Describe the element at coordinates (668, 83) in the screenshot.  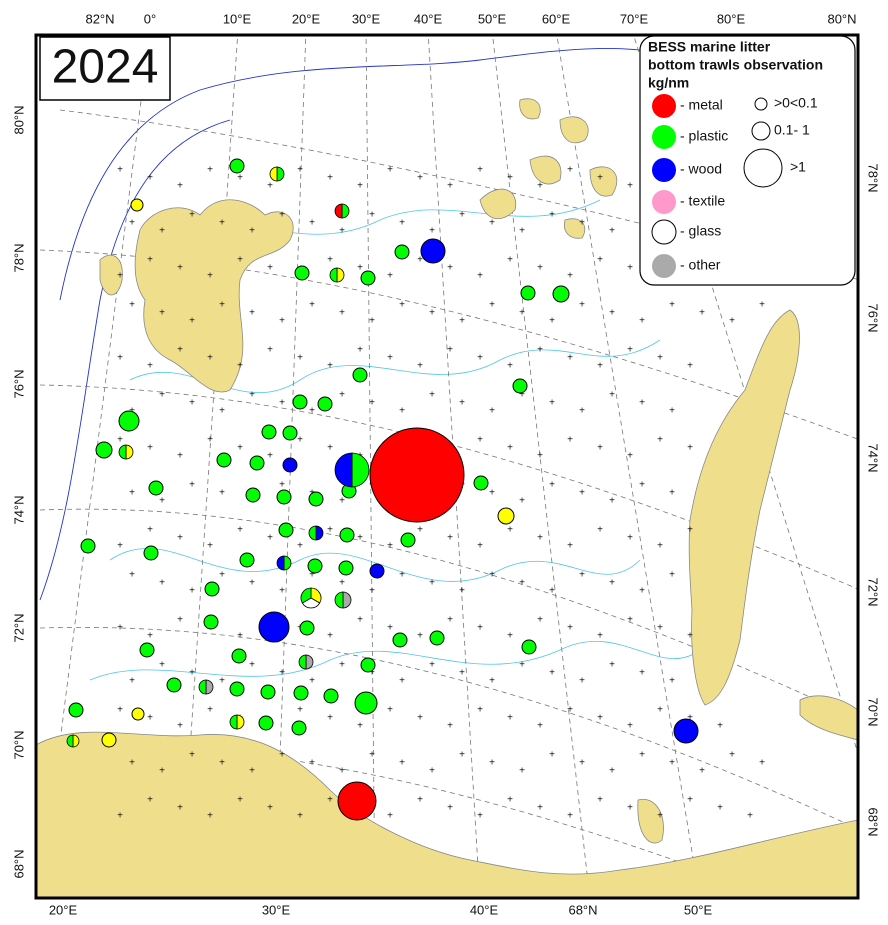
I see `legend-title: kg/nm` at that location.